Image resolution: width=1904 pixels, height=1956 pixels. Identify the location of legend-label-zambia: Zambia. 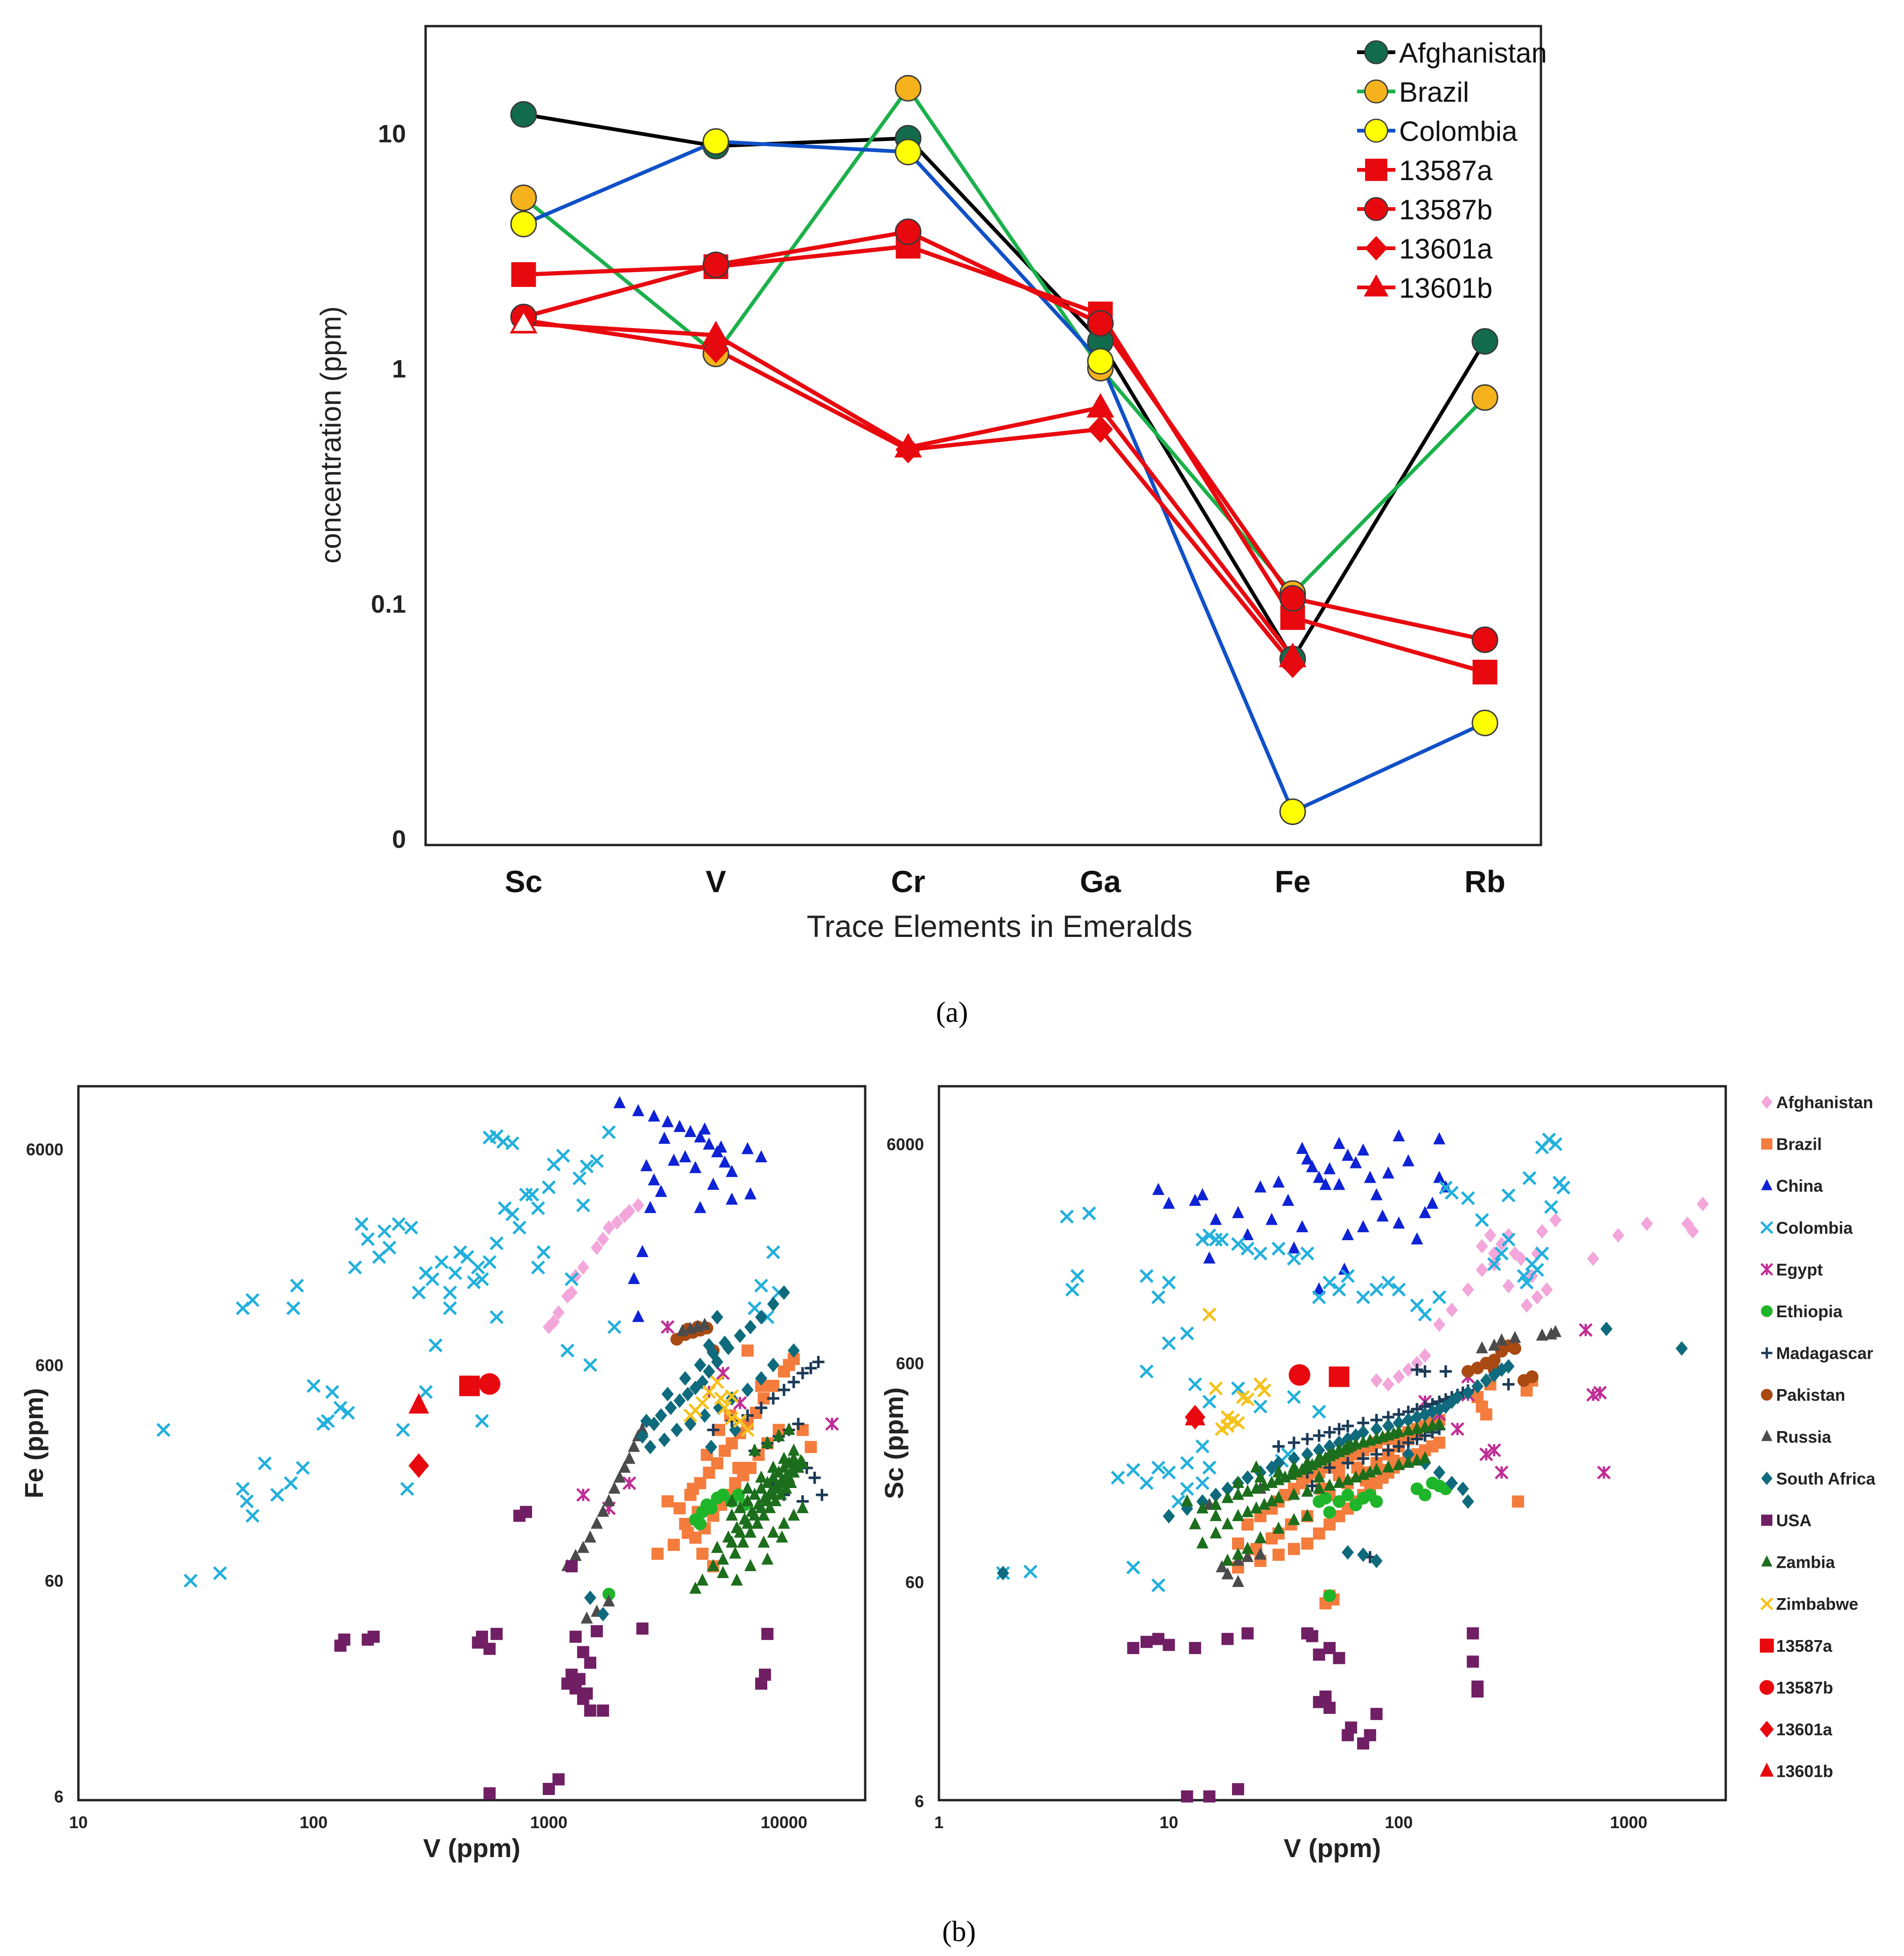
(1805, 1562).